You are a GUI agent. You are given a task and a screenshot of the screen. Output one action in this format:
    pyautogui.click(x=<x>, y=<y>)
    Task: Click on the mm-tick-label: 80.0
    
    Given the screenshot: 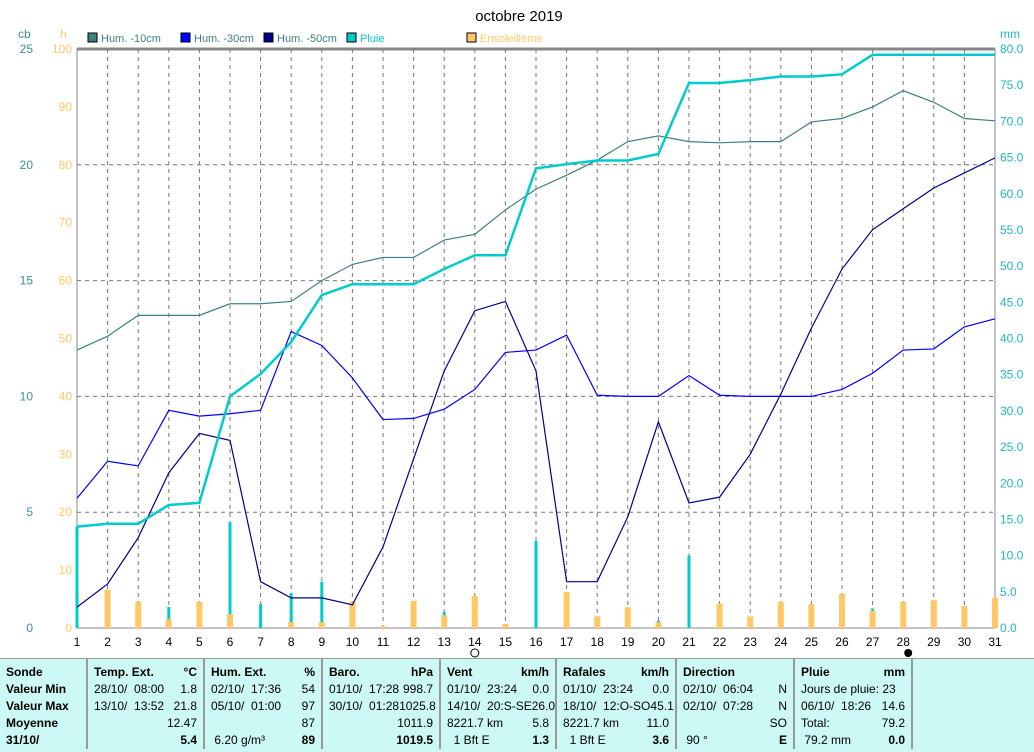 What is the action you would take?
    pyautogui.click(x=1012, y=49)
    